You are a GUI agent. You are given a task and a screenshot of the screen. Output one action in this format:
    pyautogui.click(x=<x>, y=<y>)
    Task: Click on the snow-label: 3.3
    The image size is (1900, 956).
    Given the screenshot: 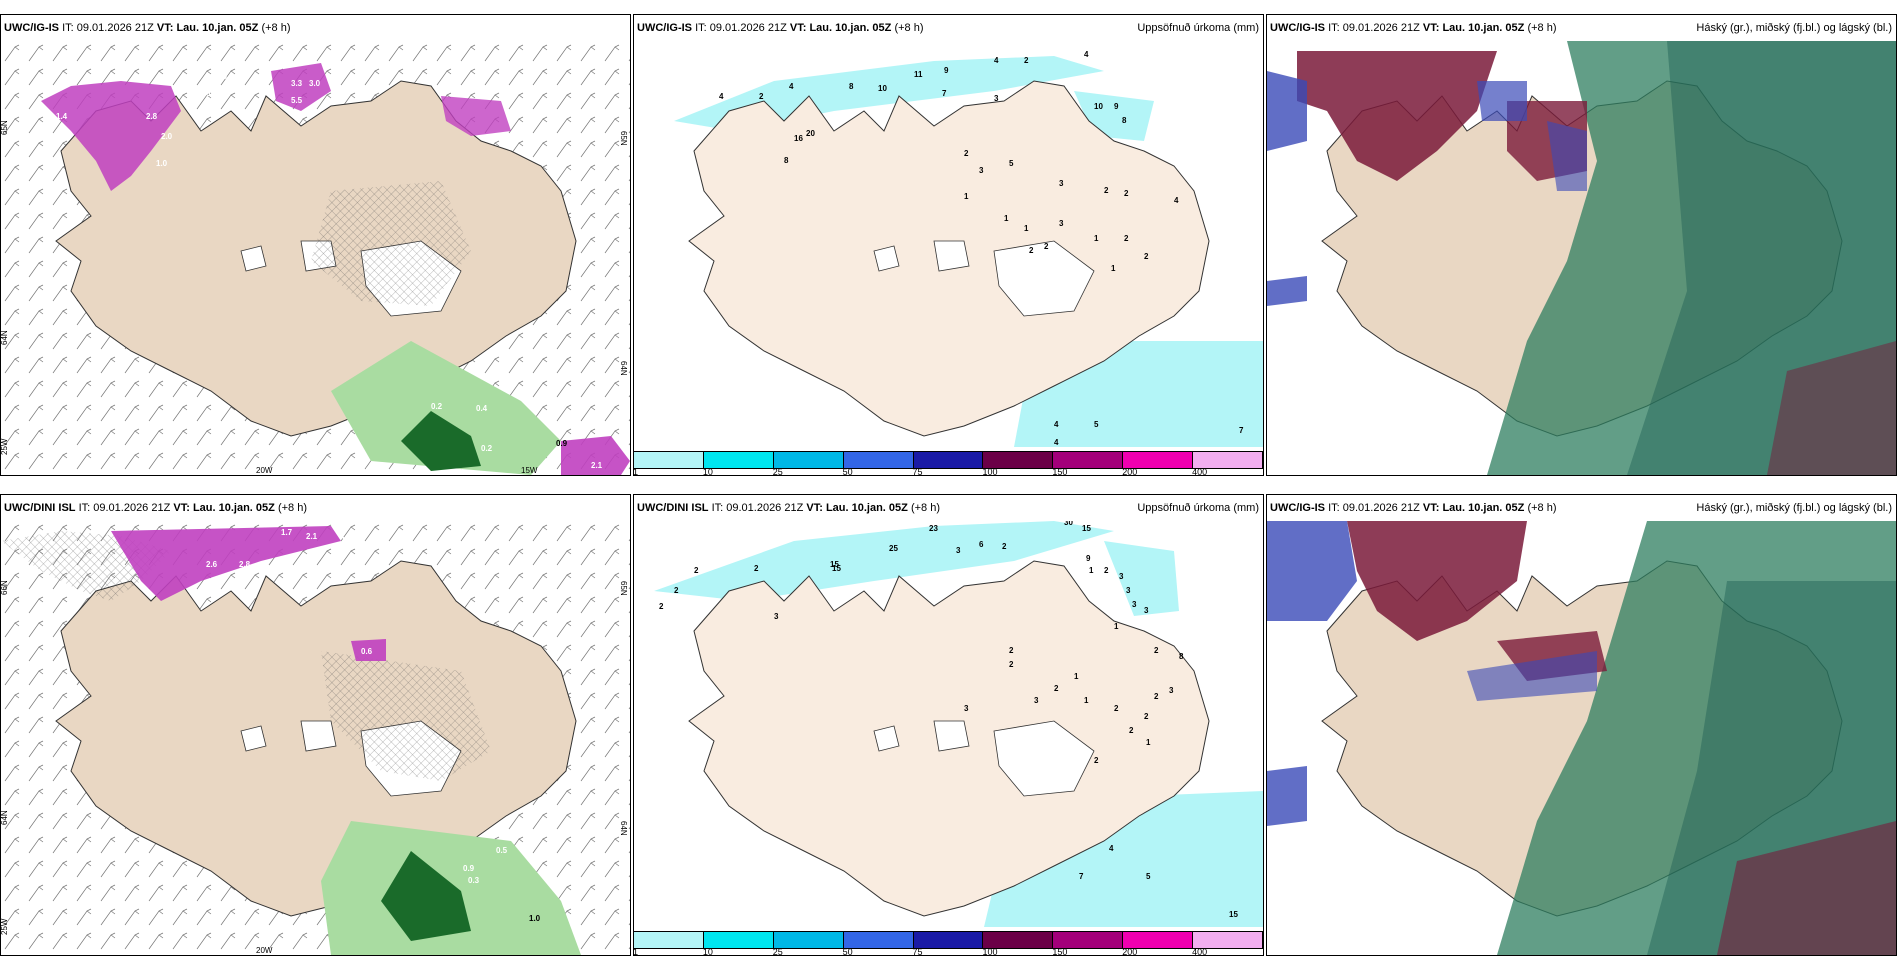 What is the action you would take?
    pyautogui.click(x=297, y=83)
    